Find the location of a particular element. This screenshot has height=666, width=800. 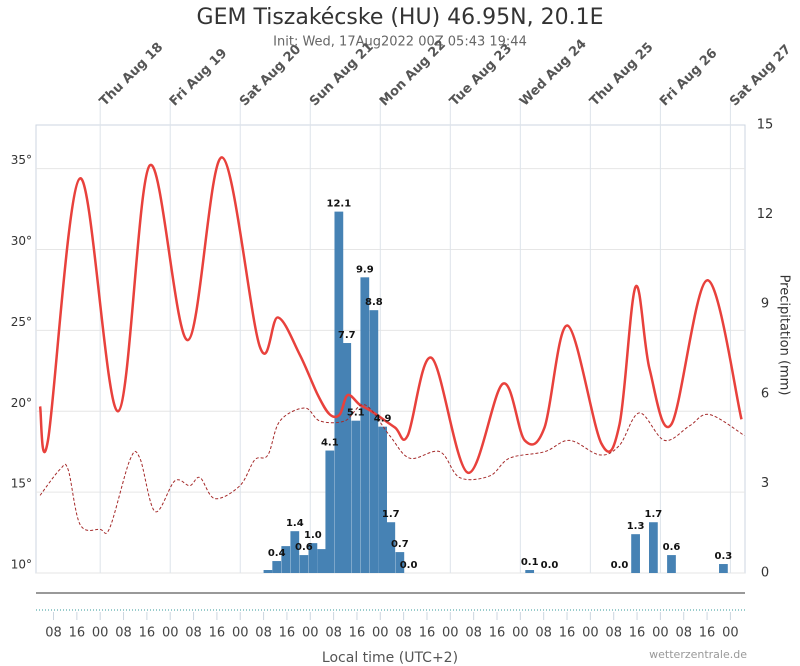

bar-label: 0.6 is located at coordinates (304, 547).